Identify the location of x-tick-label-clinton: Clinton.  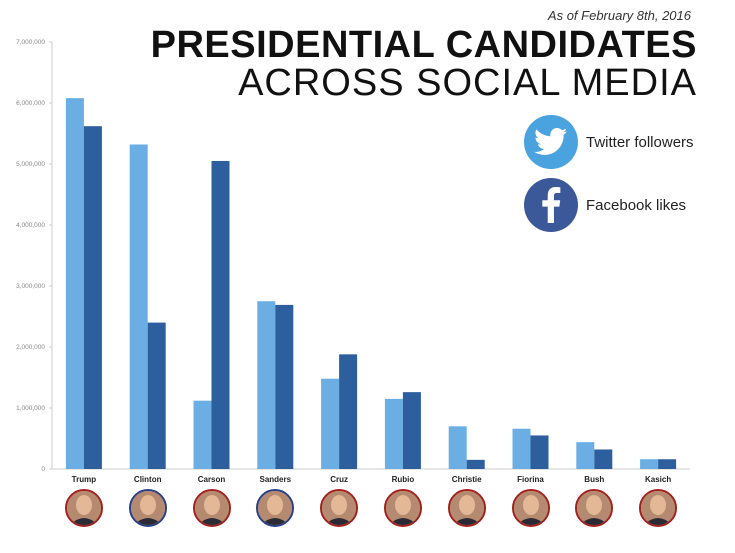
(148, 479).